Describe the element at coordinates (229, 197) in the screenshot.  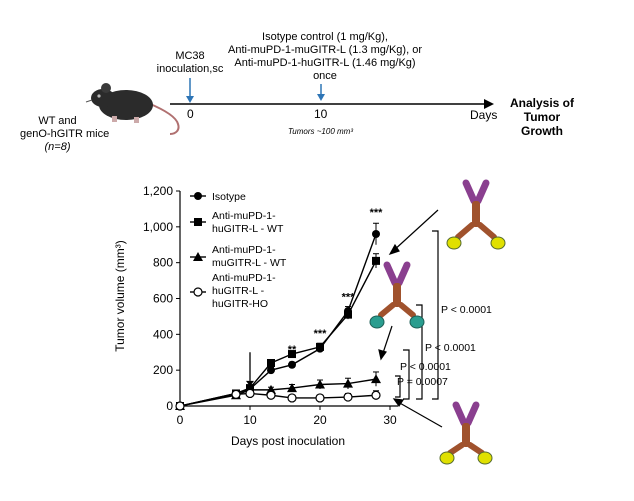
I see `legend-label-isotype: Isotype` at that location.